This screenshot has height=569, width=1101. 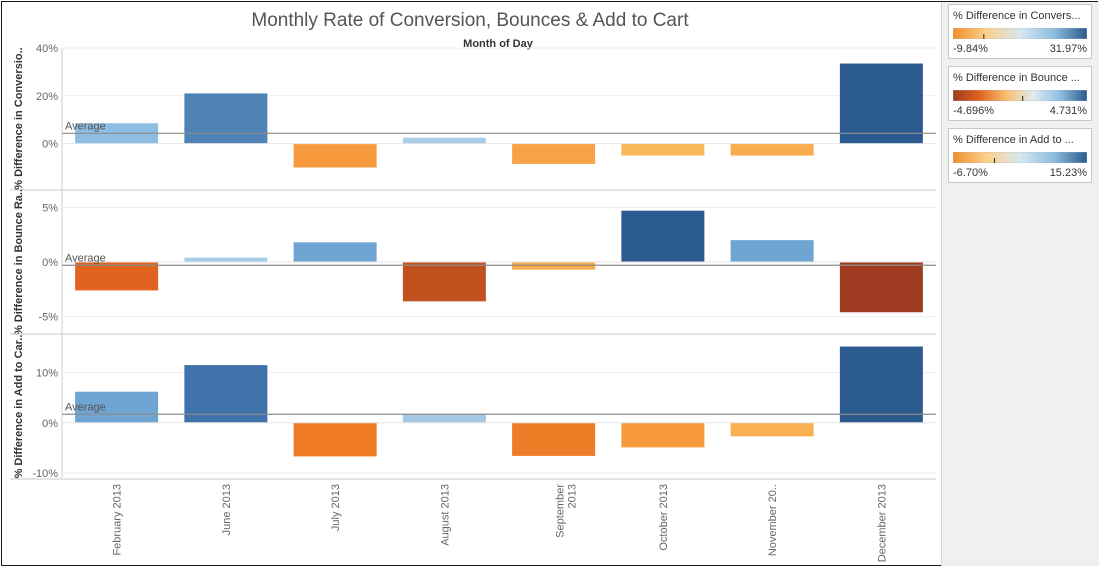 I want to click on y-axis-title: % Difference in Bounce Ra.., so click(x=19, y=262).